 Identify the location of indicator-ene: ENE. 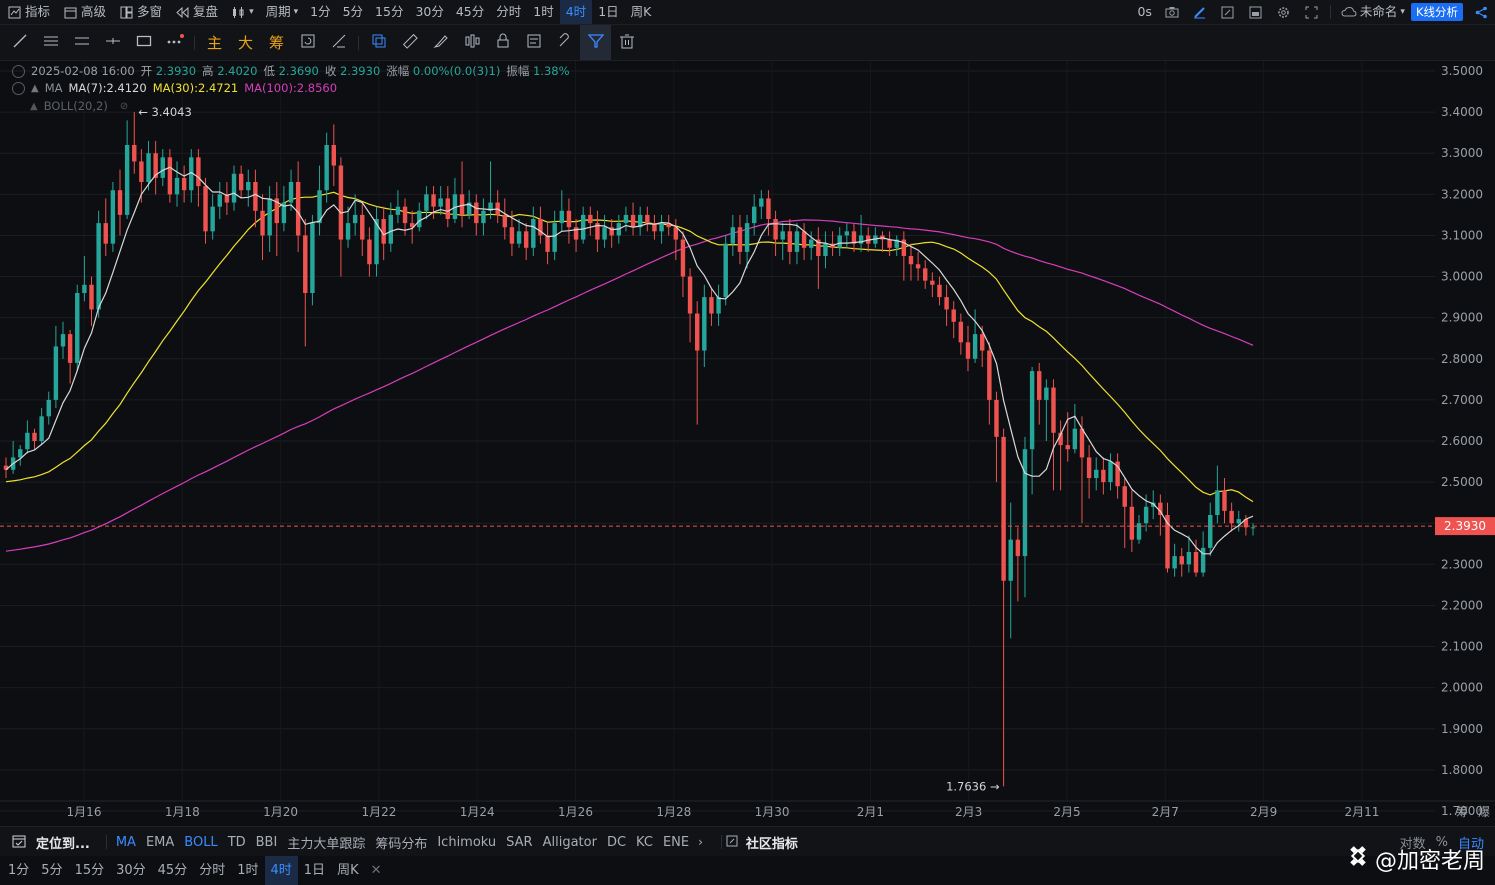
(676, 842).